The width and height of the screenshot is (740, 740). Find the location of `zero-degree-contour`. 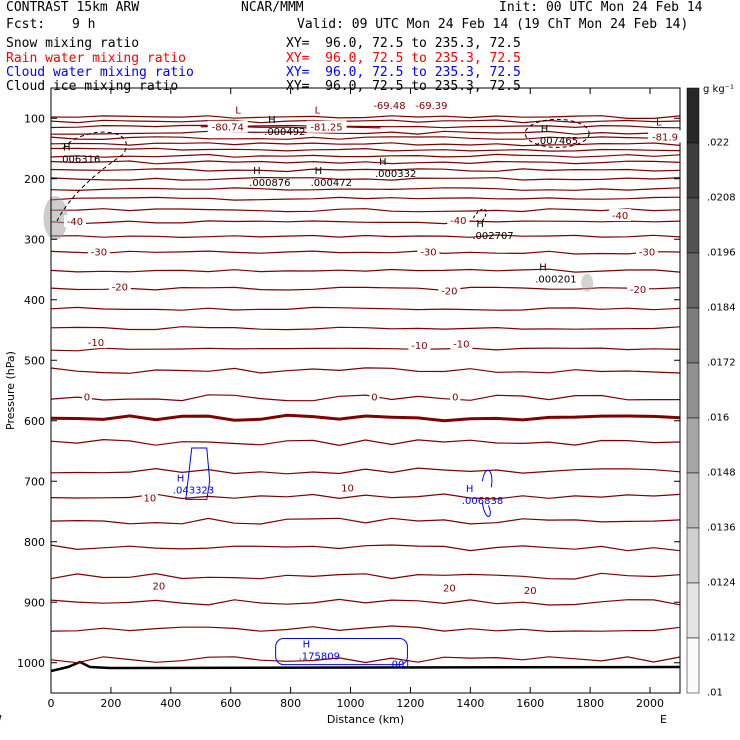

zero-degree-contour is located at coordinates (365, 418).